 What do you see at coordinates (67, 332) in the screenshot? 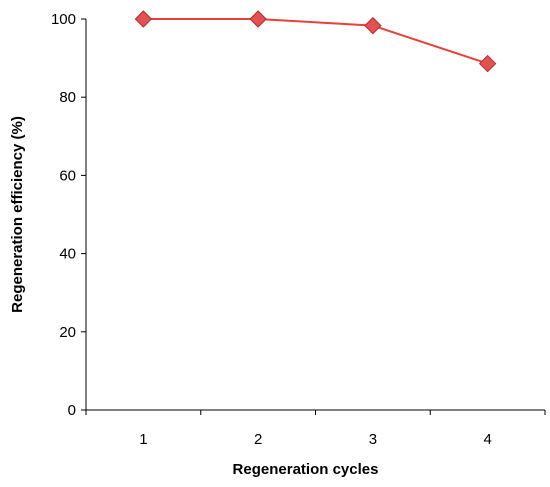
I see `y-tick-label: 20` at bounding box center [67, 332].